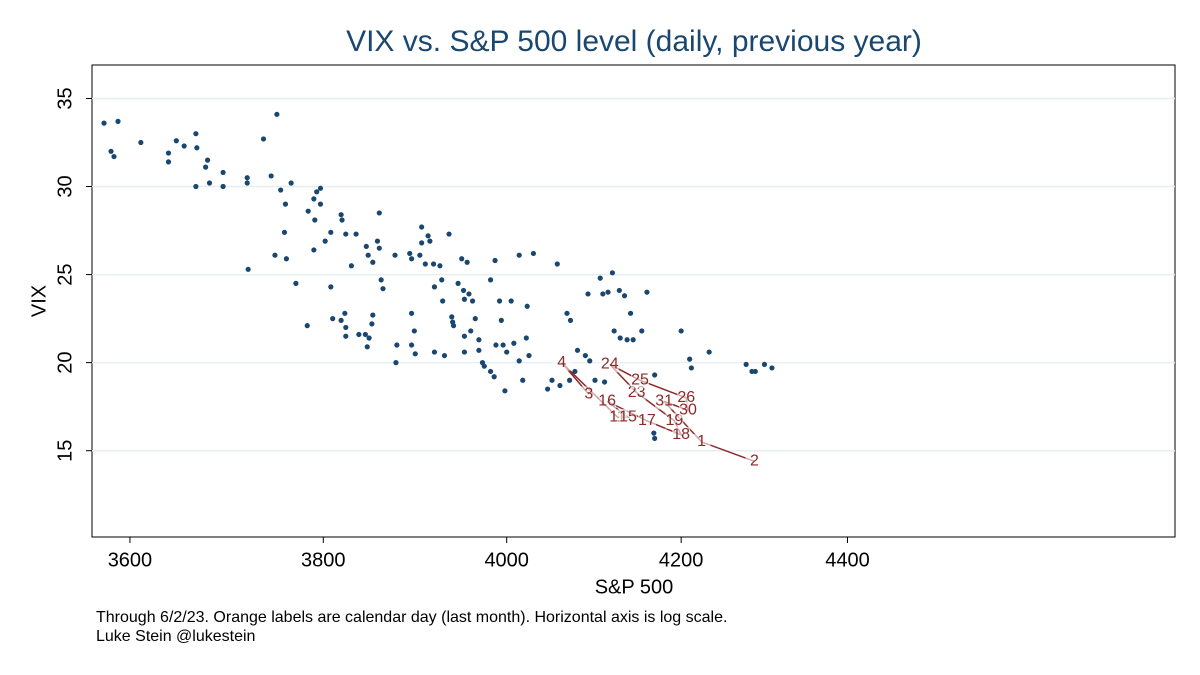 The height and width of the screenshot is (675, 1200). Describe the element at coordinates (65, 274) in the screenshot. I see `y-tick-label: 25` at that location.